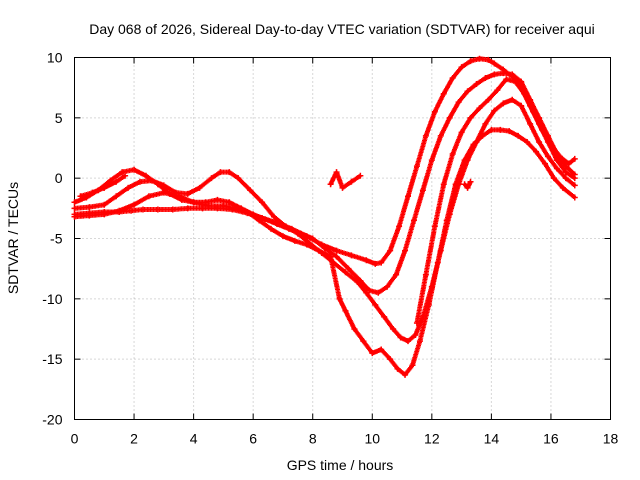  What do you see at coordinates (492, 439) in the screenshot?
I see `x-tick-label: 14` at bounding box center [492, 439].